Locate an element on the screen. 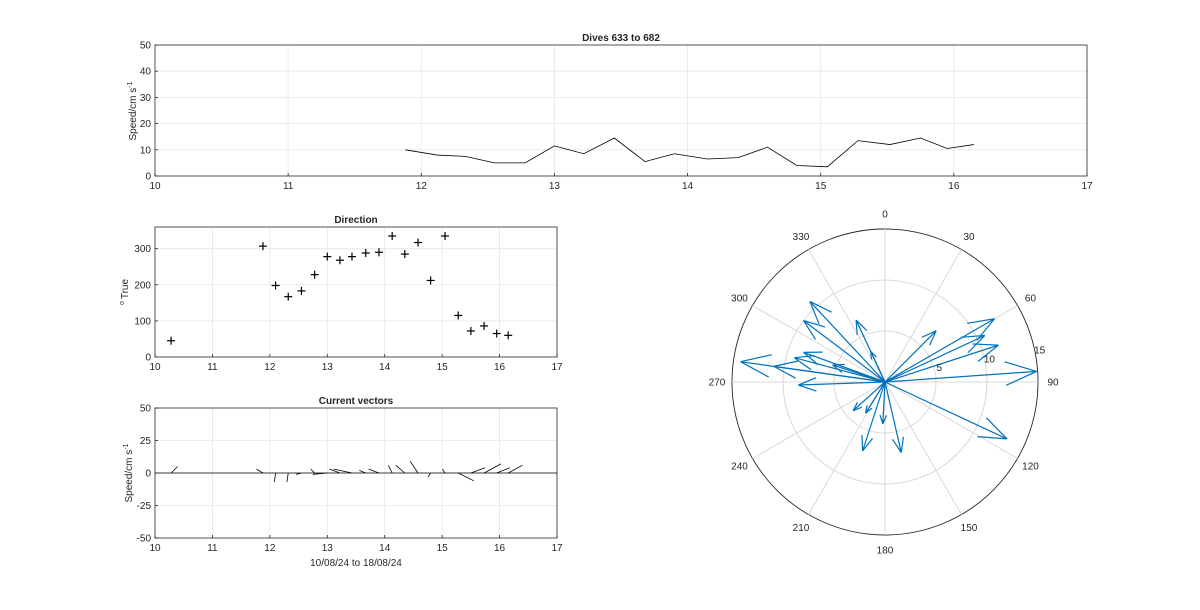  speed-ytick-label: 0 is located at coordinates (148, 177).